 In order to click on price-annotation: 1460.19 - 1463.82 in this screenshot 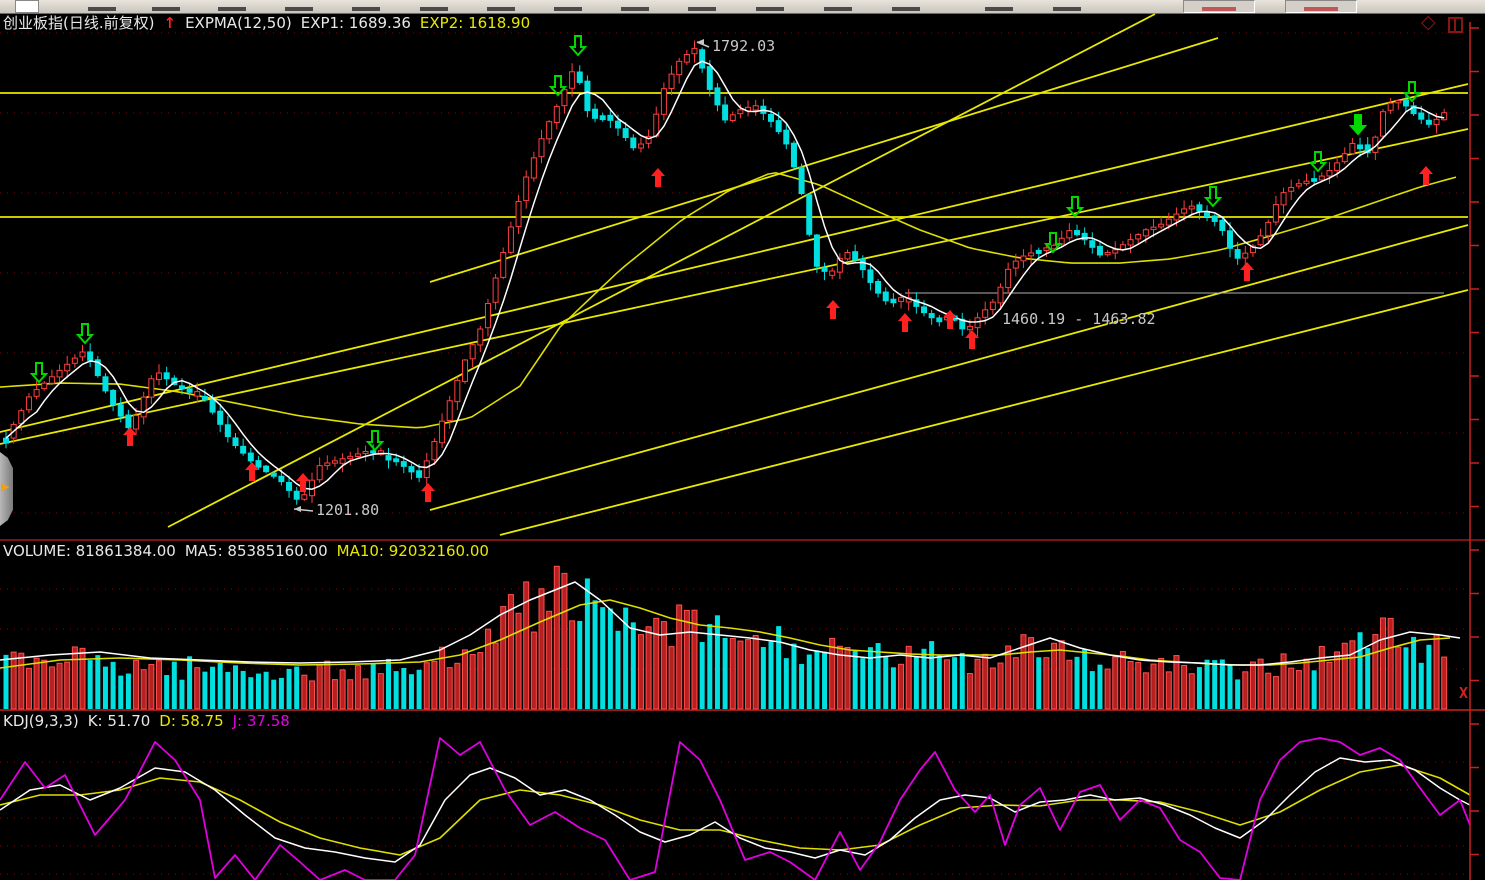, I will do `click(1079, 319)`.